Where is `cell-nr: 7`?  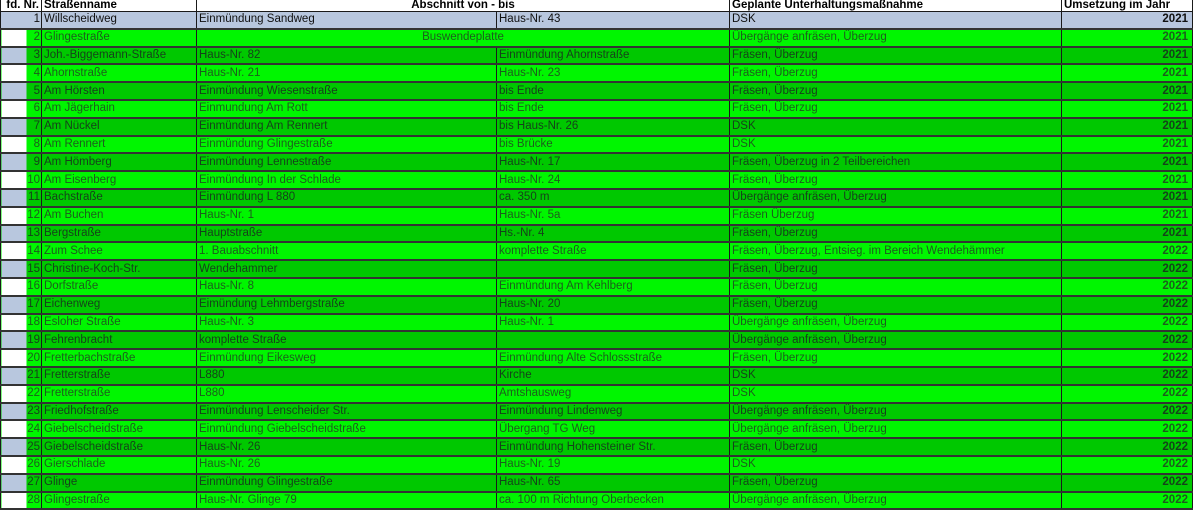 cell-nr: 7 is located at coordinates (21, 127).